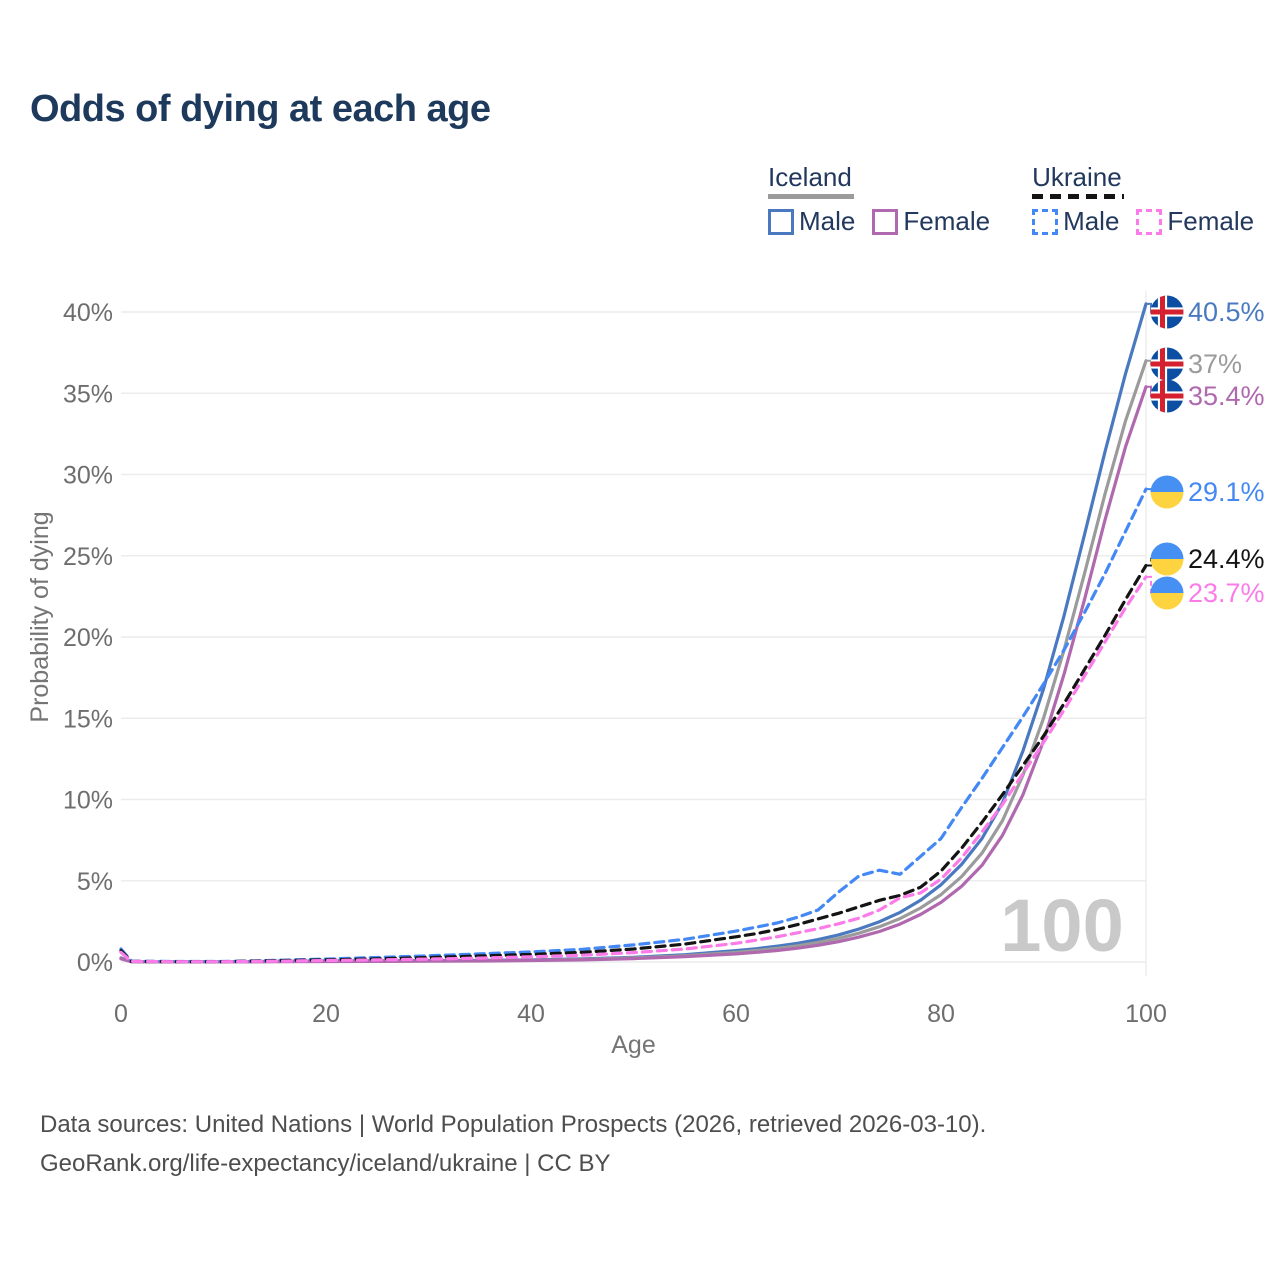 Image resolution: width=1280 pixels, height=1280 pixels. What do you see at coordinates (1061, 925) in the screenshot?
I see `age-counter-watermark: 100` at bounding box center [1061, 925].